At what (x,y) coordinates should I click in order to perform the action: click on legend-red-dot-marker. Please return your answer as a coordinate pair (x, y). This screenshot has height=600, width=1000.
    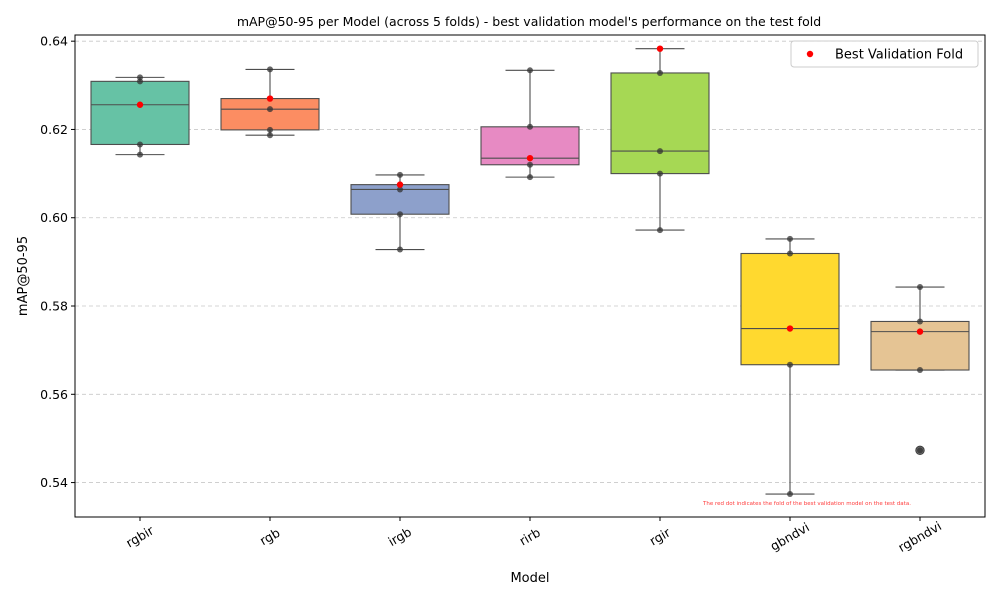
    Looking at the image, I should click on (810, 54).